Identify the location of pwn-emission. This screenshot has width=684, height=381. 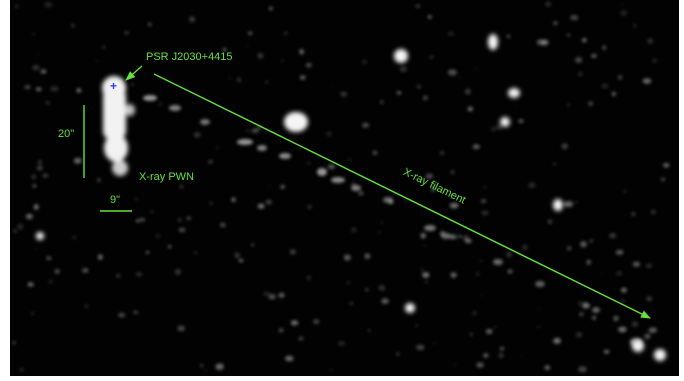
(118, 126).